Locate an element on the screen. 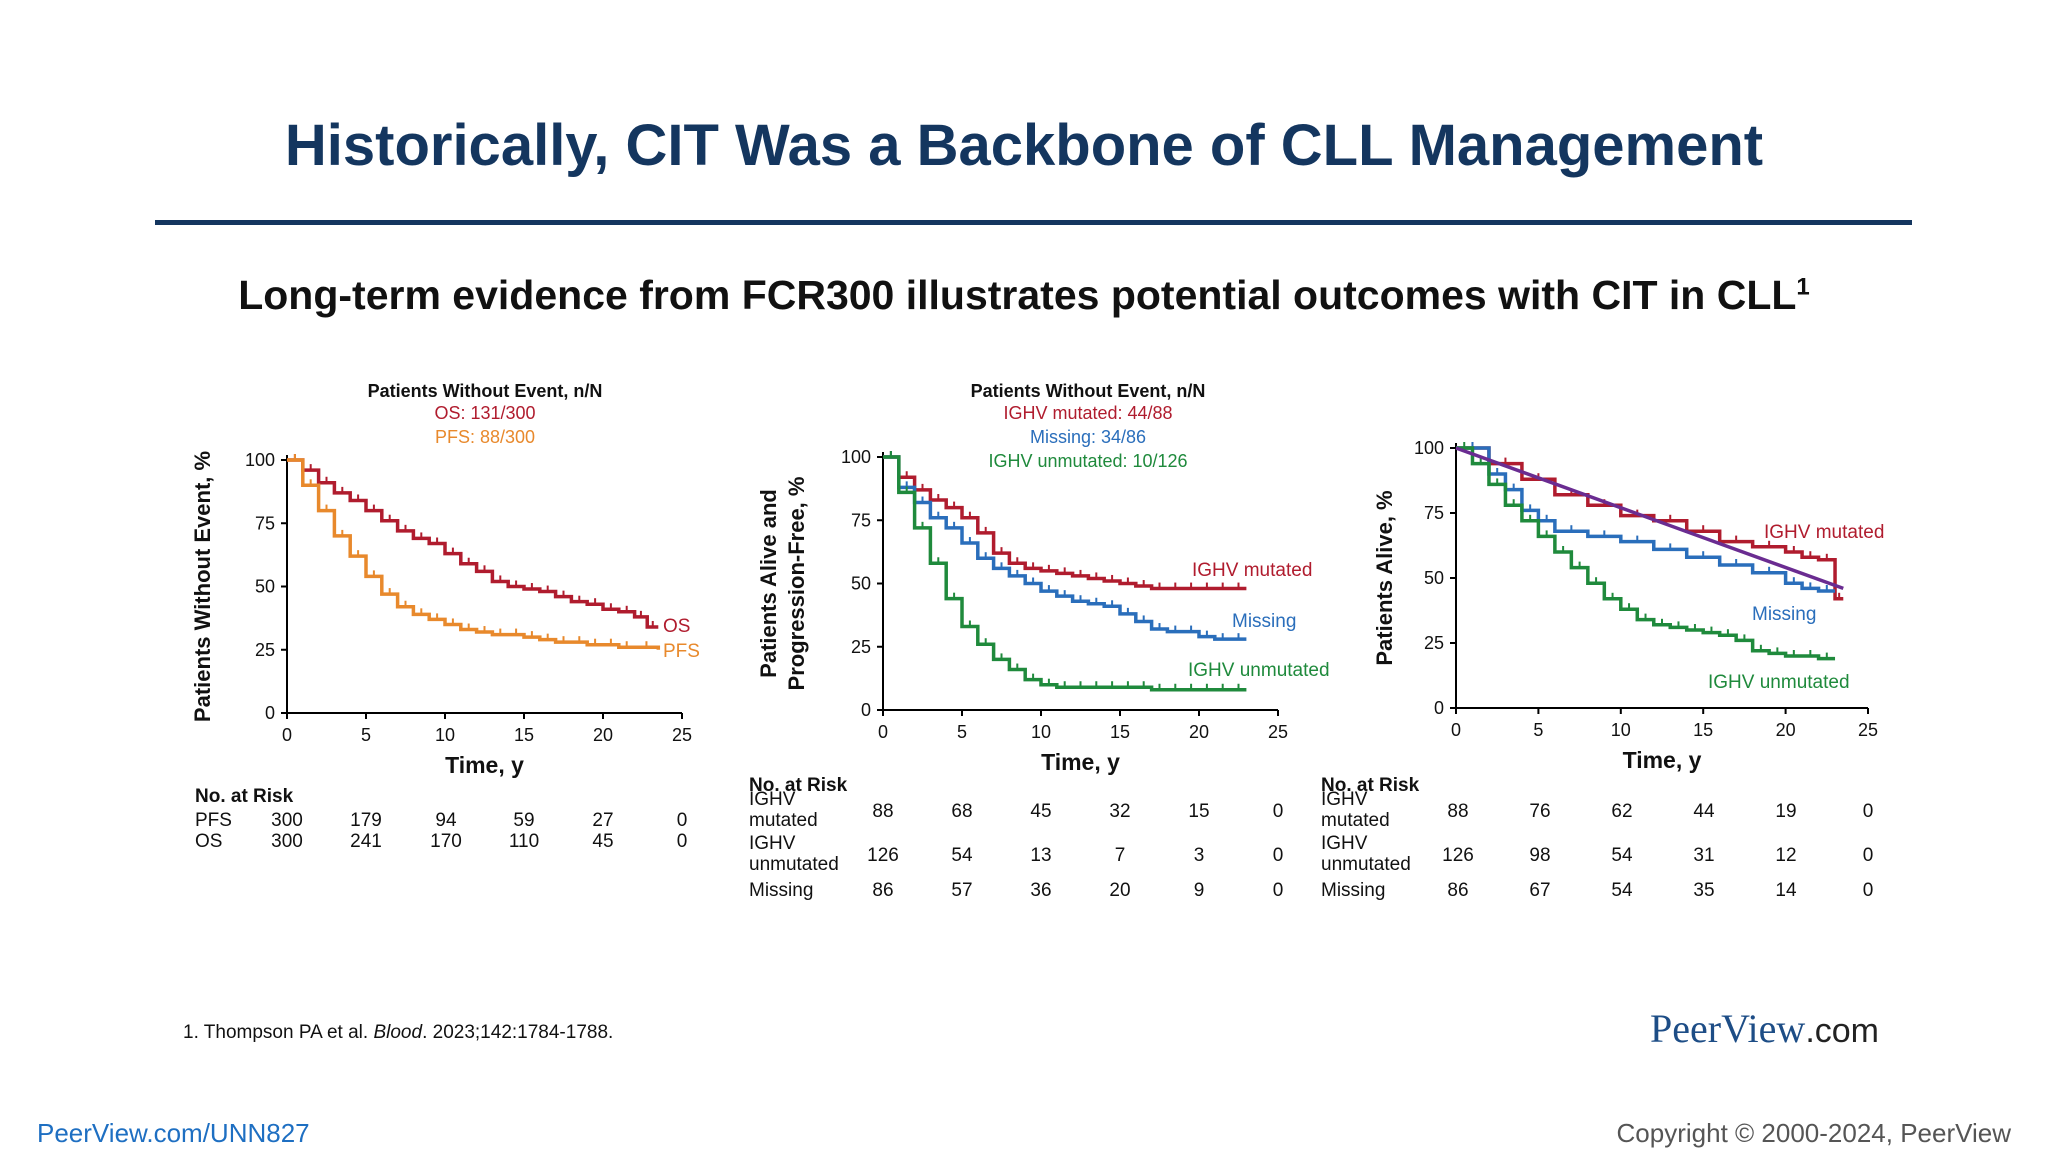 This screenshot has width=2048, height=1152. risk-cell: 94 is located at coordinates (446, 820).